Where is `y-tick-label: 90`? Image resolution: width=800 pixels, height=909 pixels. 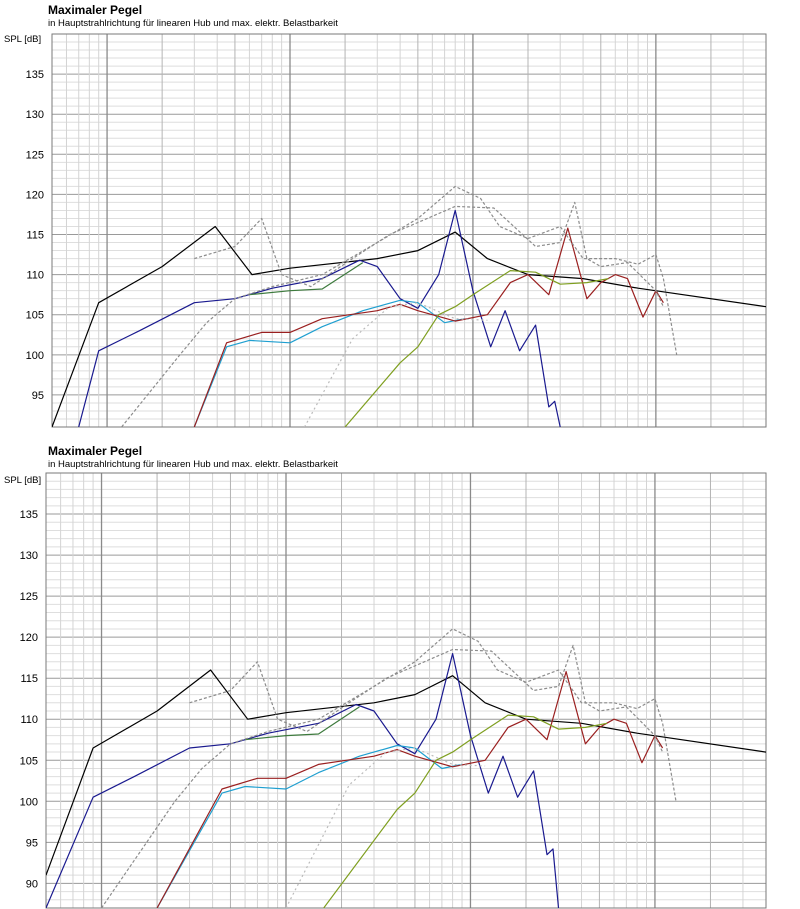
y-tick-label: 90 is located at coordinates (32, 884).